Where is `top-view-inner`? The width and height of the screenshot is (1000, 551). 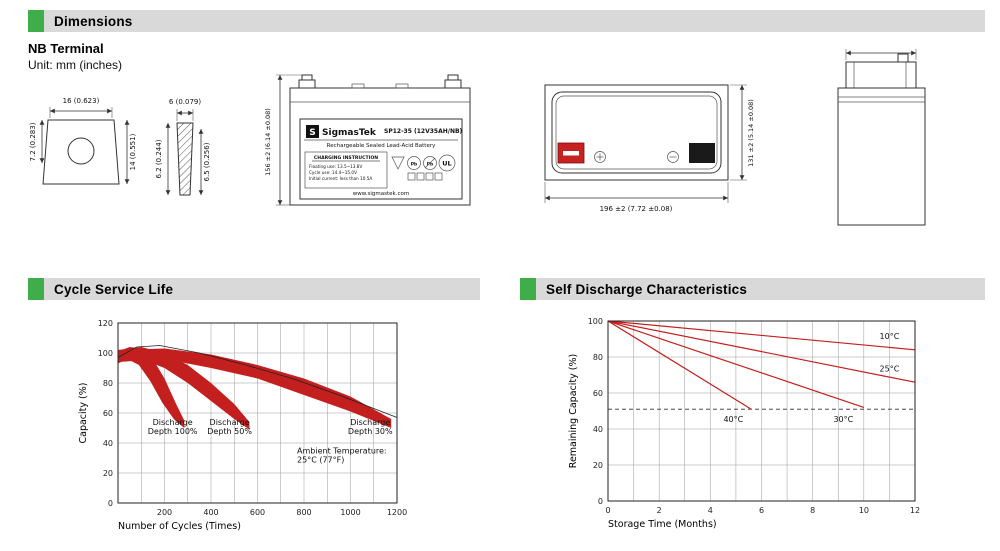 top-view-inner is located at coordinates (636, 132).